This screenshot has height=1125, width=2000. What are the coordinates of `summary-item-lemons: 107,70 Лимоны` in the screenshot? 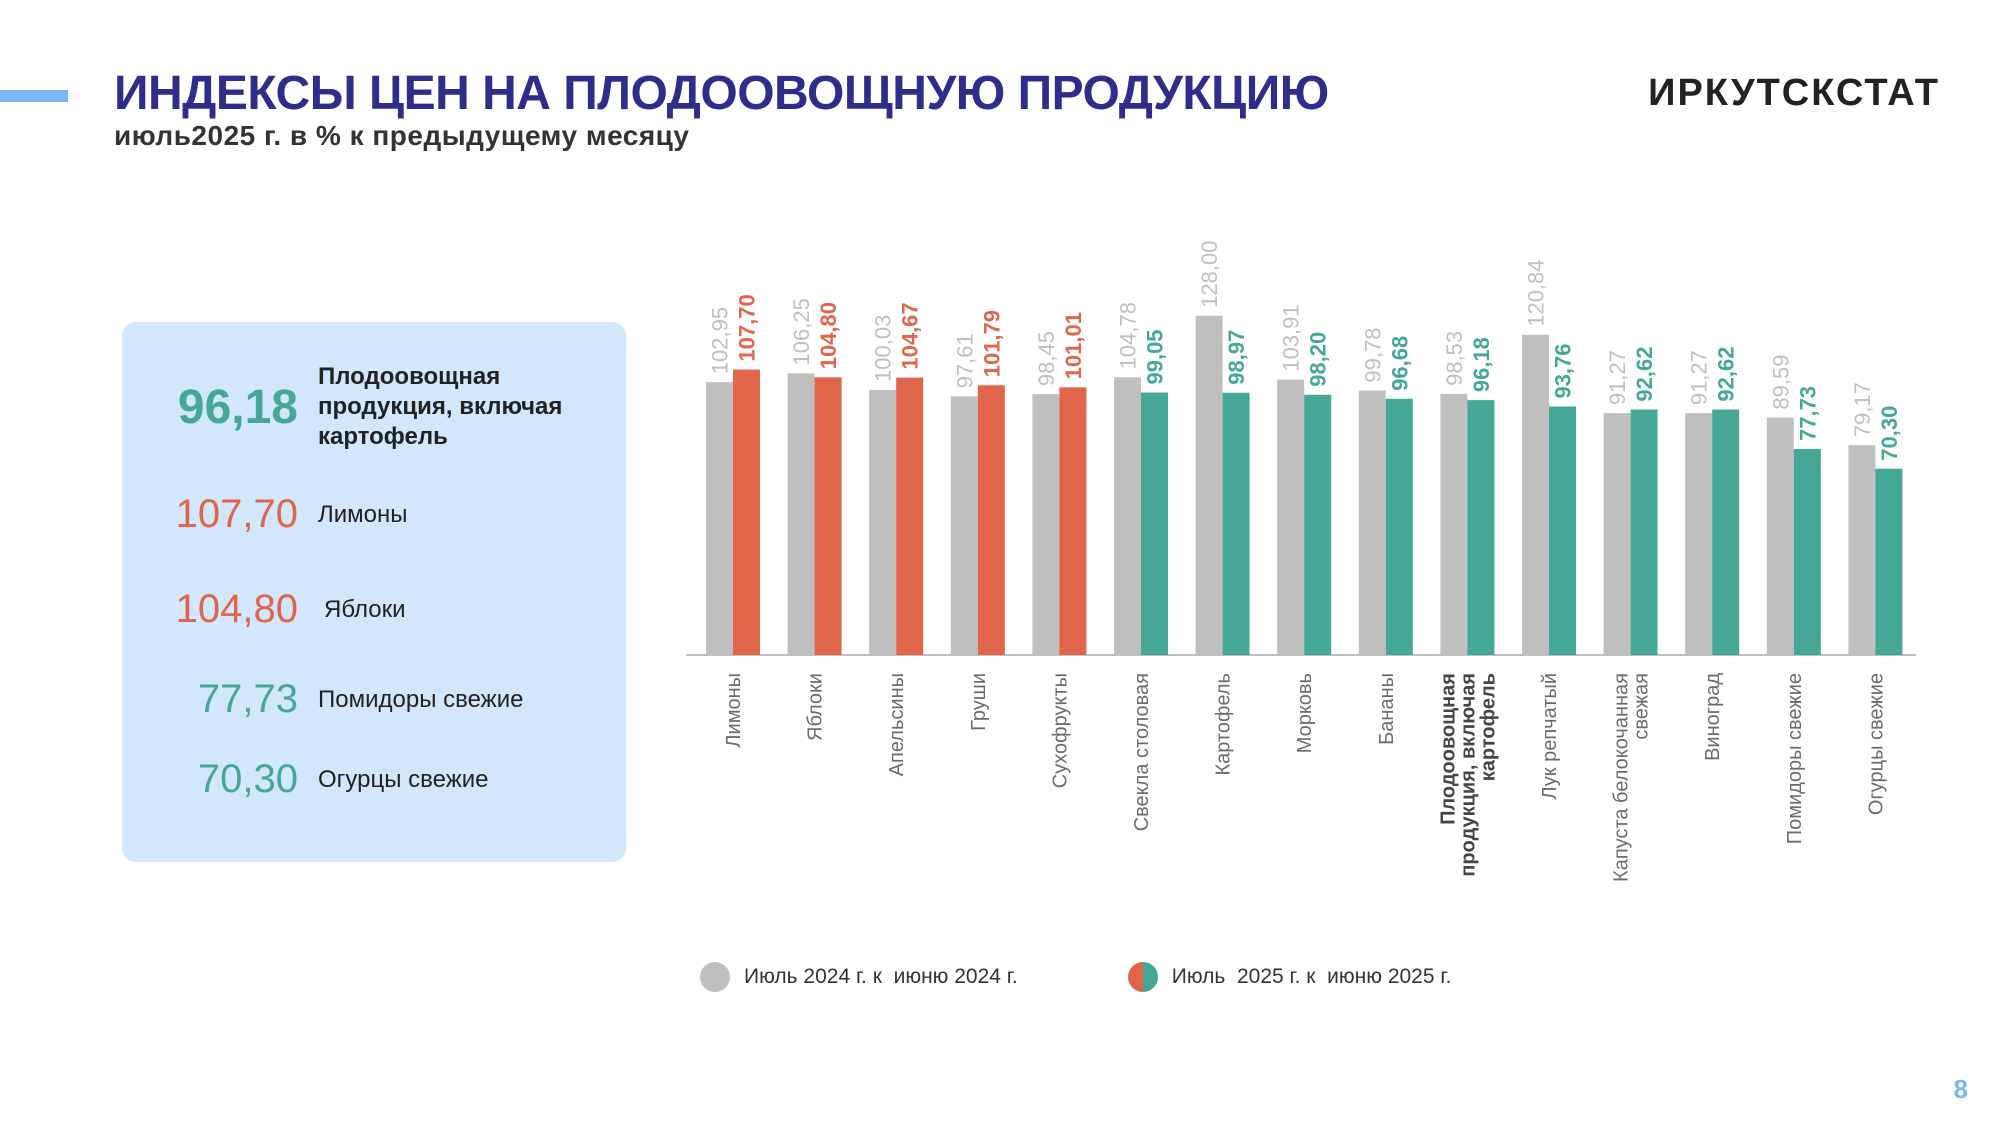 It's located at (374, 514).